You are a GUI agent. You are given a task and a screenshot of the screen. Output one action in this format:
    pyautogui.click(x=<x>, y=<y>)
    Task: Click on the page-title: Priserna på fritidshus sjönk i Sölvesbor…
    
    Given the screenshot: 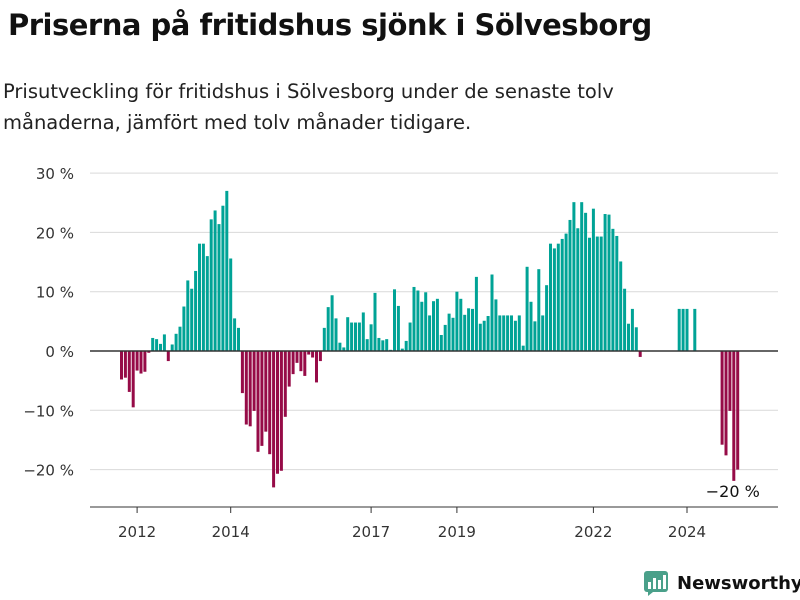 What is the action you would take?
    pyautogui.click(x=330, y=25)
    